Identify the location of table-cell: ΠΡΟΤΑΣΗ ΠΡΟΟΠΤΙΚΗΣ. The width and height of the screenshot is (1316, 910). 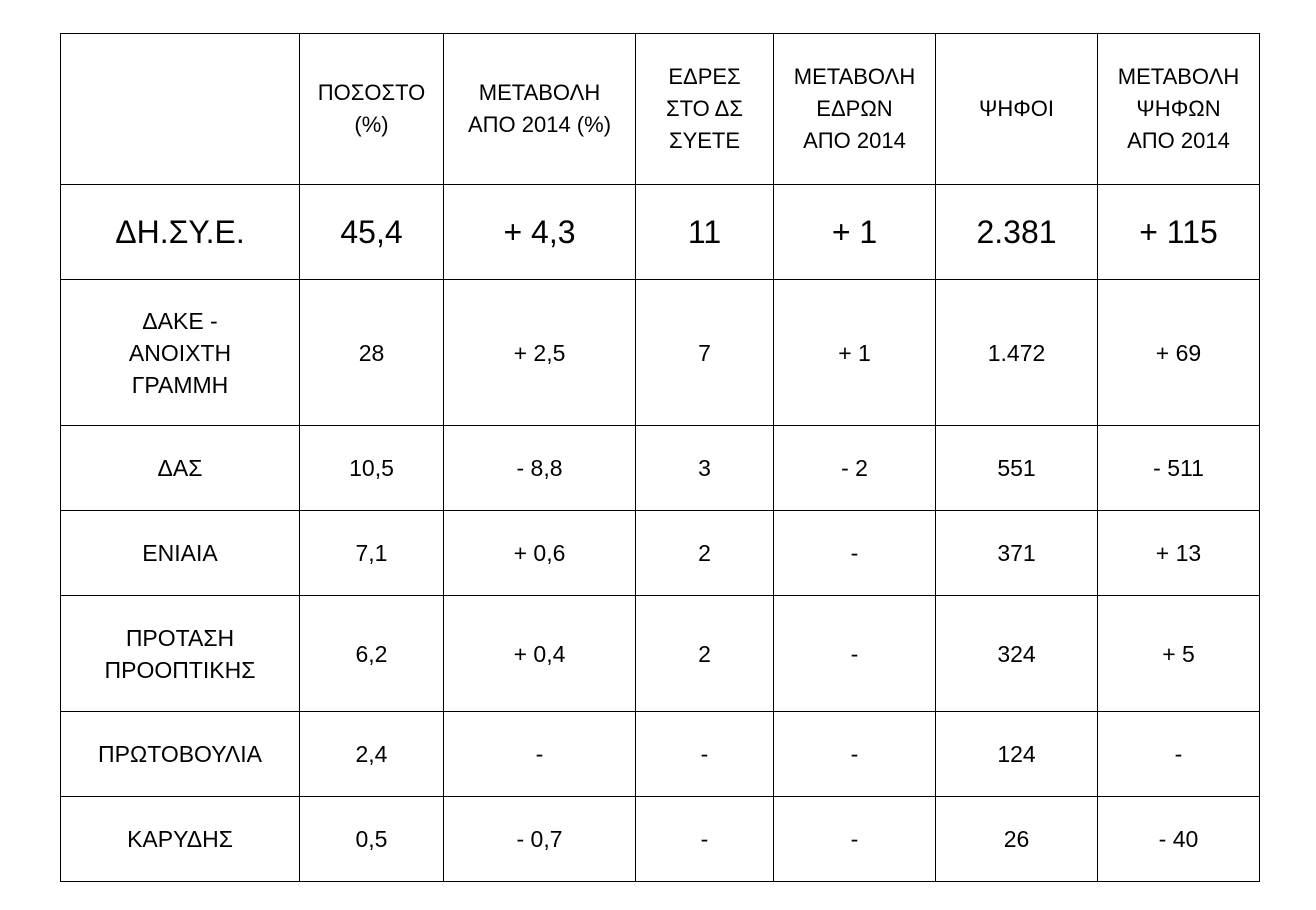
(180, 653).